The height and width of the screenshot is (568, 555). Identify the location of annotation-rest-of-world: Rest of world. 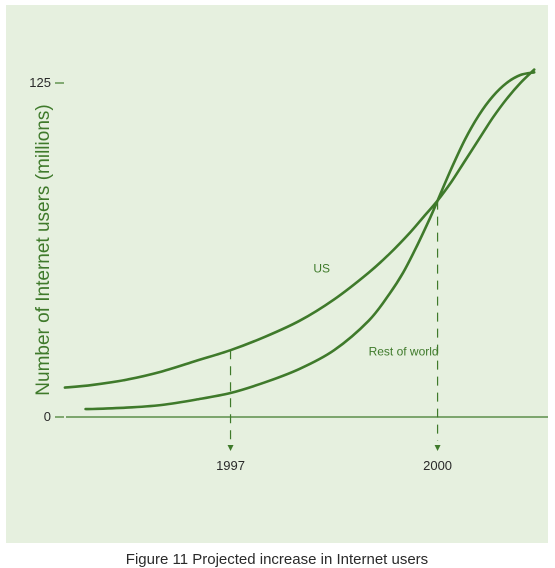
(404, 352).